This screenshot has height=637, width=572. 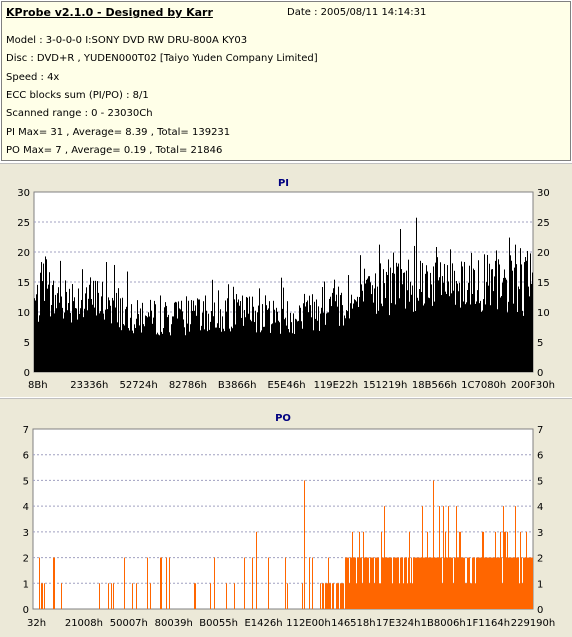 I want to click on y-tick-label-left: 6, so click(x=26, y=456).